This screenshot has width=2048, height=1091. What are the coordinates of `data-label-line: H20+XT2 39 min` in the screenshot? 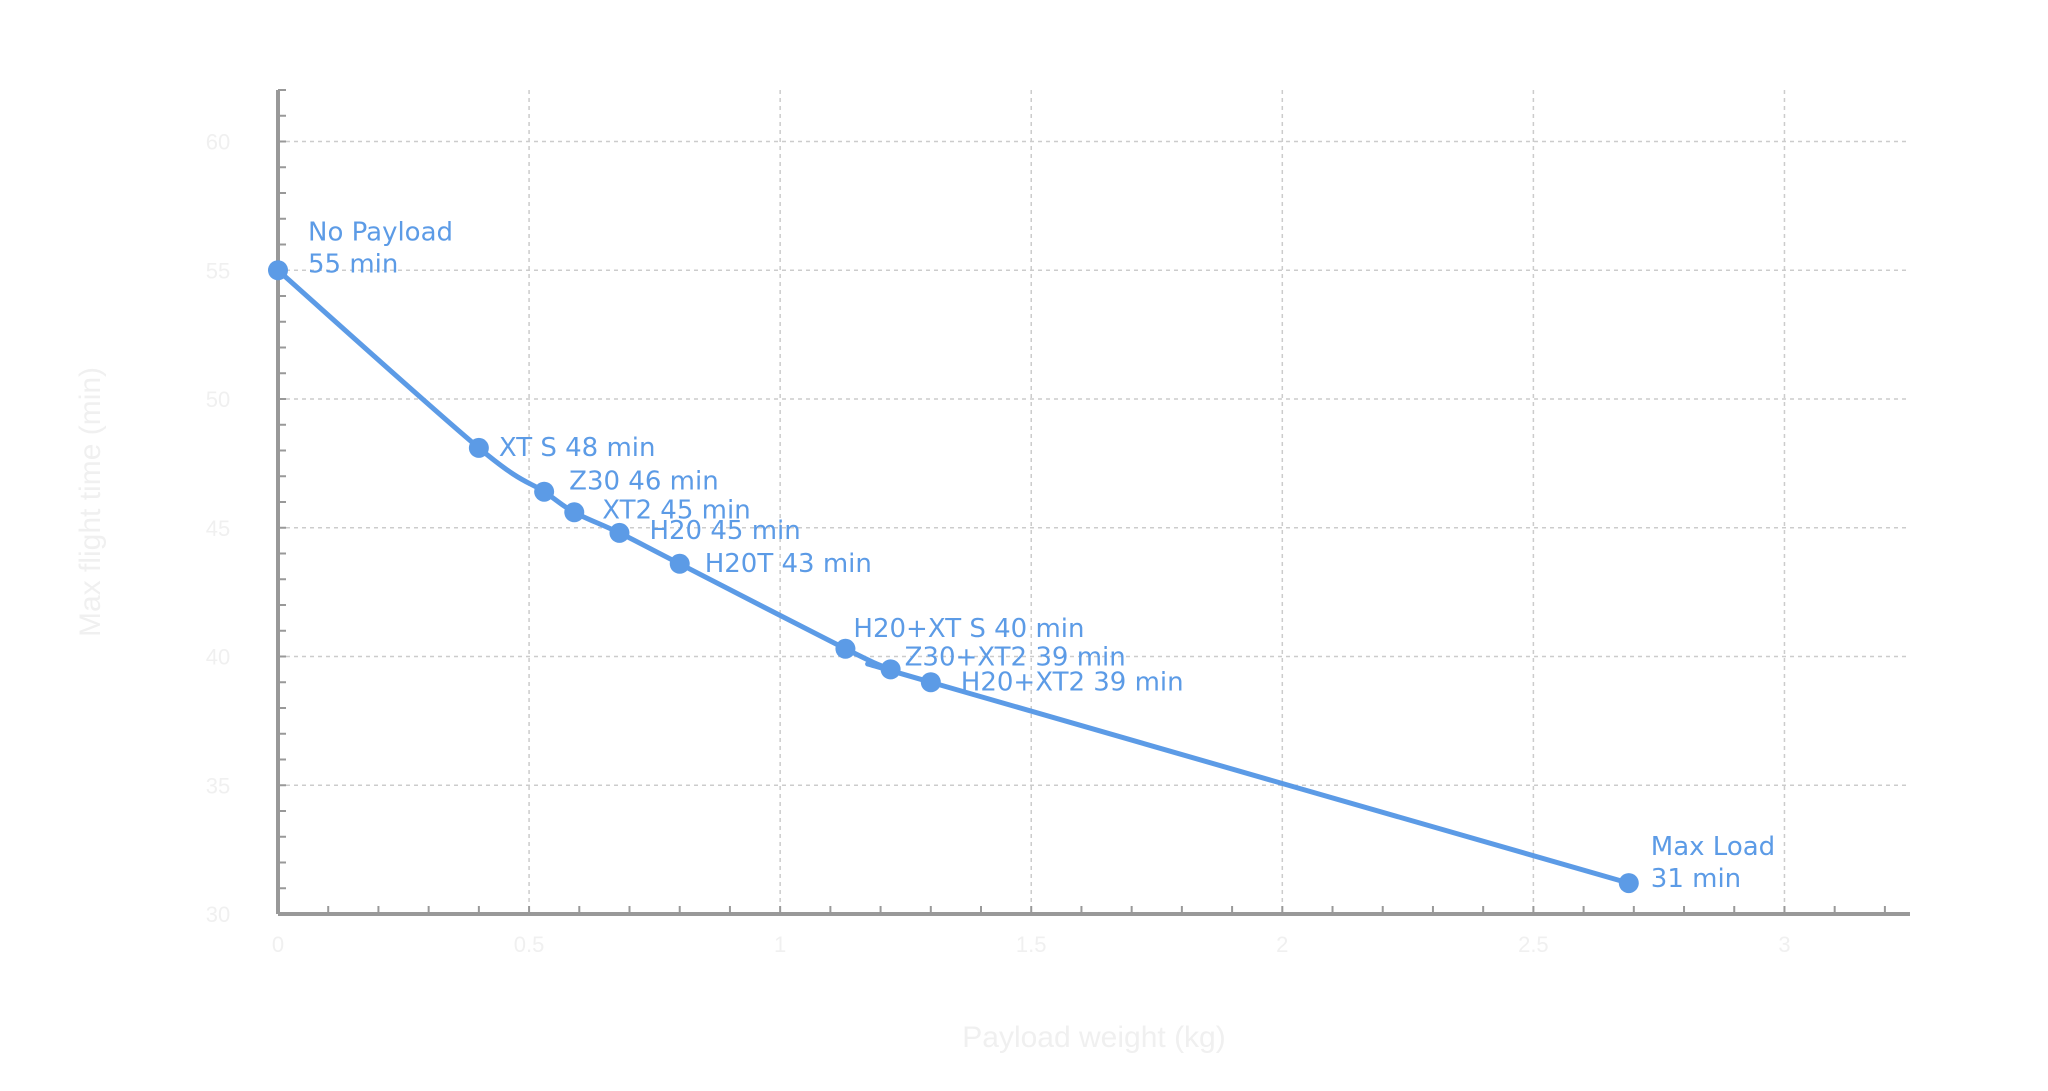 It's located at (1072, 682).